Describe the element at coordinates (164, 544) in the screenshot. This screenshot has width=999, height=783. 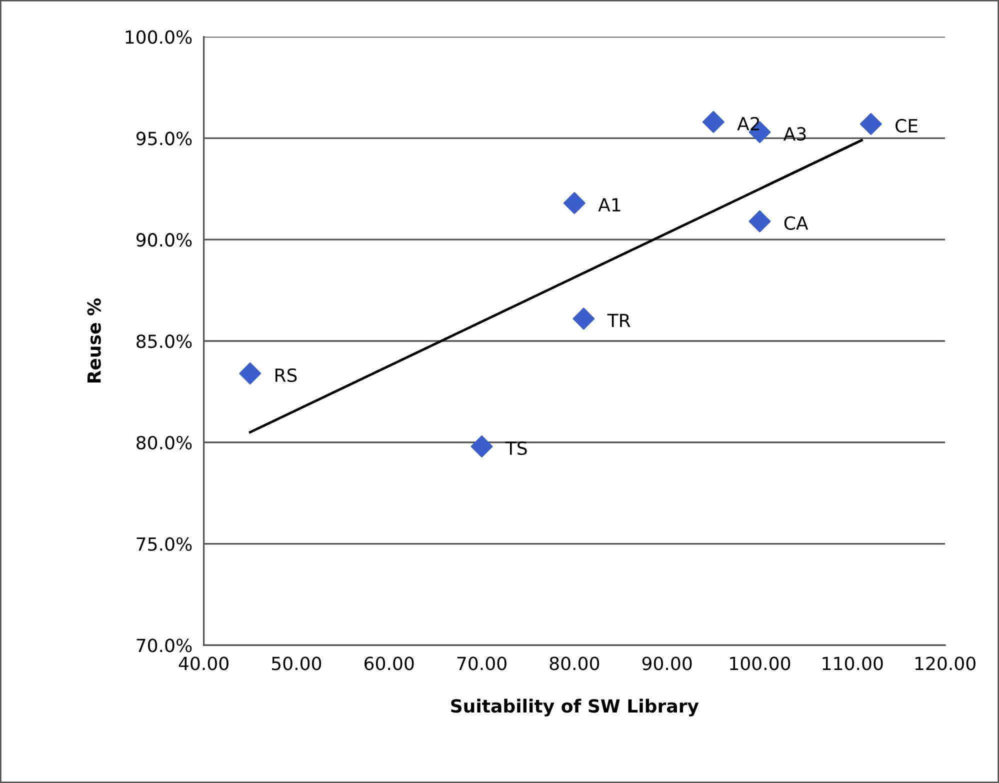
I see `y-tick-label: 75.0%` at that location.